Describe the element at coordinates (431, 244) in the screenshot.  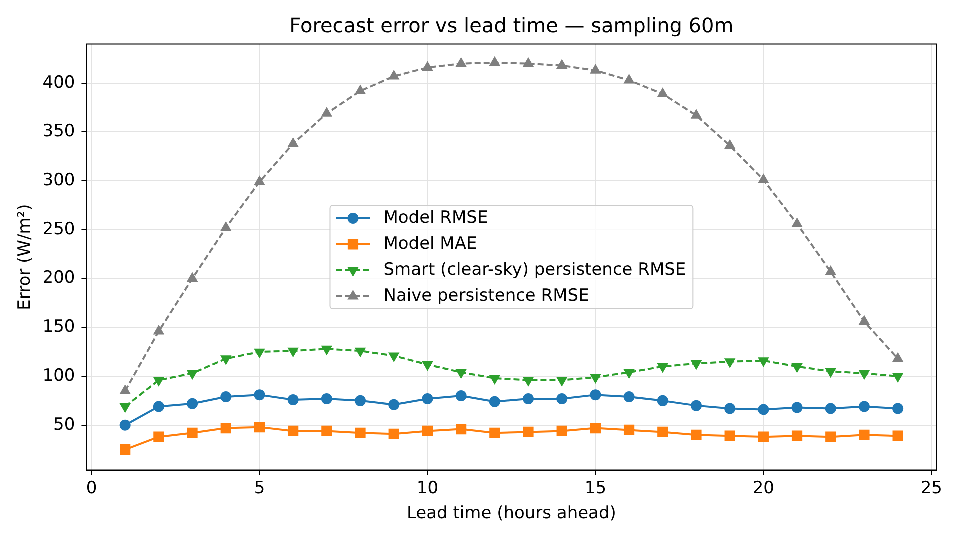
I see `legend-label: Model MAE` at that location.